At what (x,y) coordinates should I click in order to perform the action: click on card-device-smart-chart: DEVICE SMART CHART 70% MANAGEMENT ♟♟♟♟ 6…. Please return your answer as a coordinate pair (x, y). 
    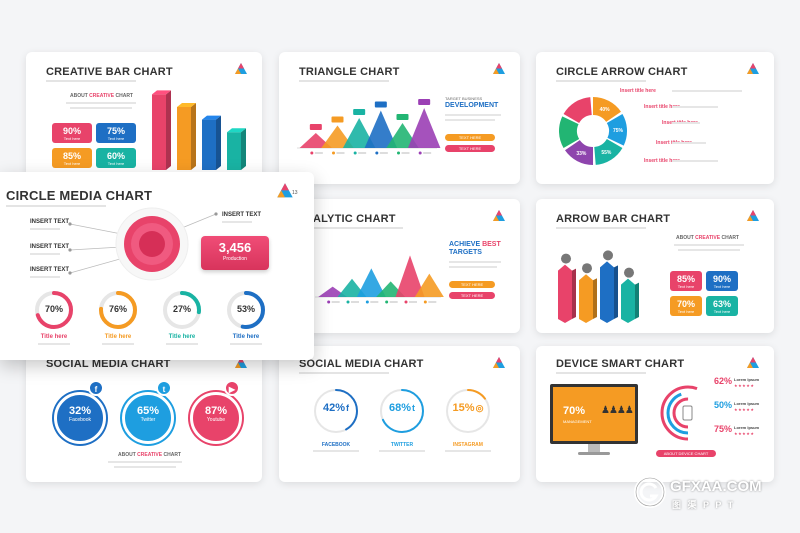
    Looking at the image, I should click on (655, 414).